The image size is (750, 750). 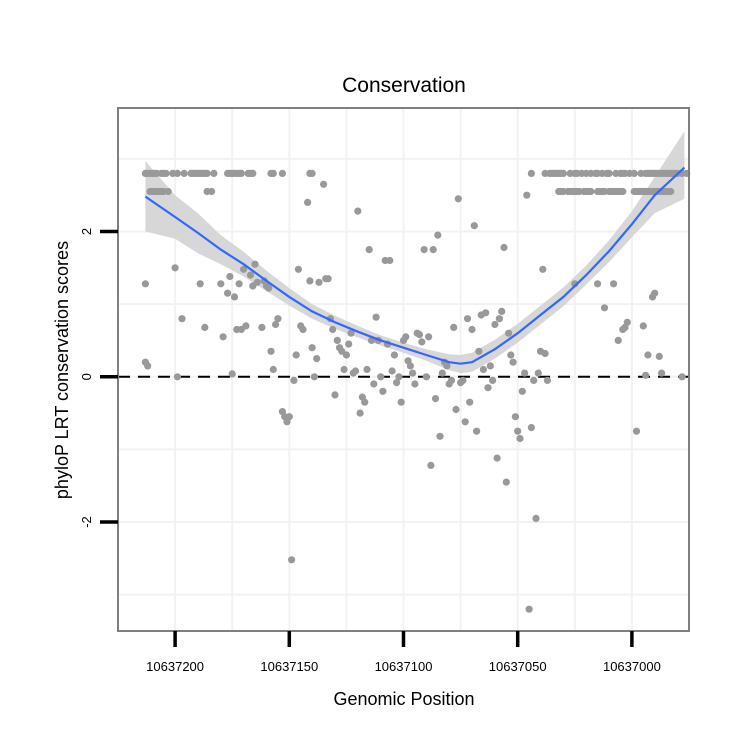 I want to click on y-tick-label: 0, so click(x=86, y=376).